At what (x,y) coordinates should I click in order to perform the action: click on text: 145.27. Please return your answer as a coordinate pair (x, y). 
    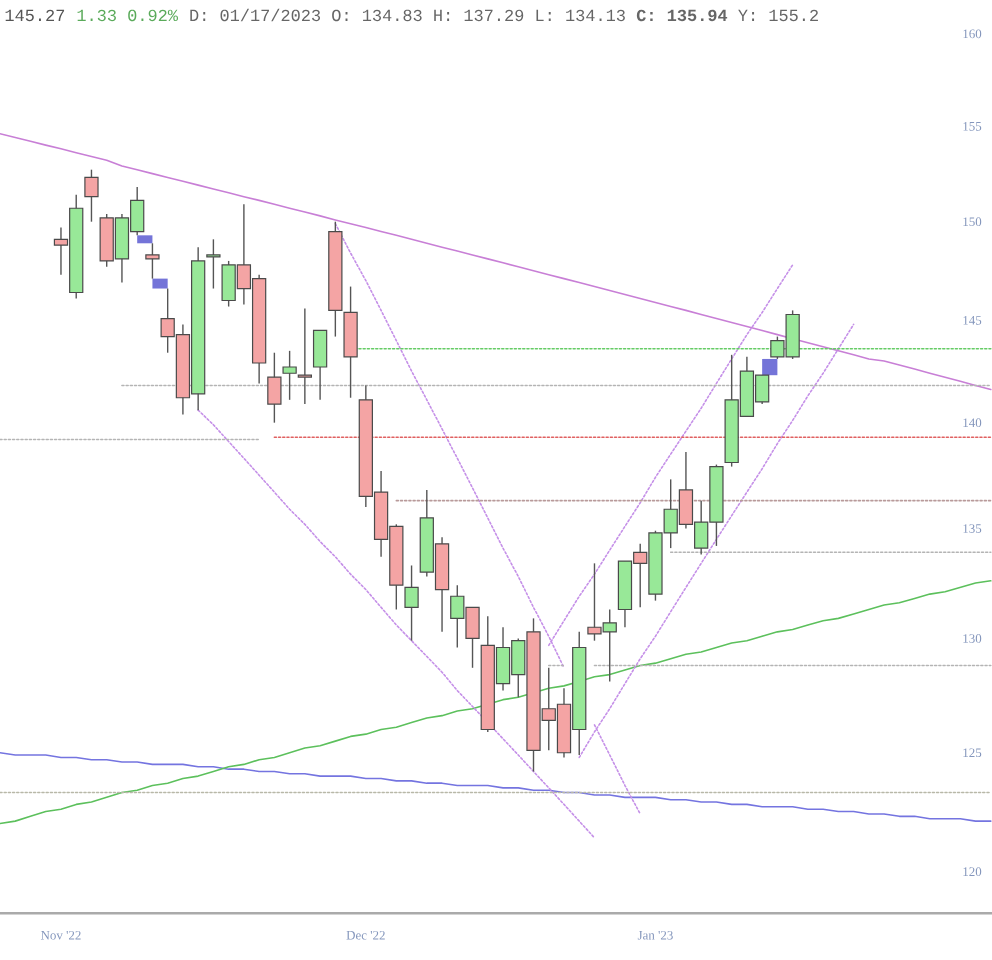
    Looking at the image, I should click on (35, 15).